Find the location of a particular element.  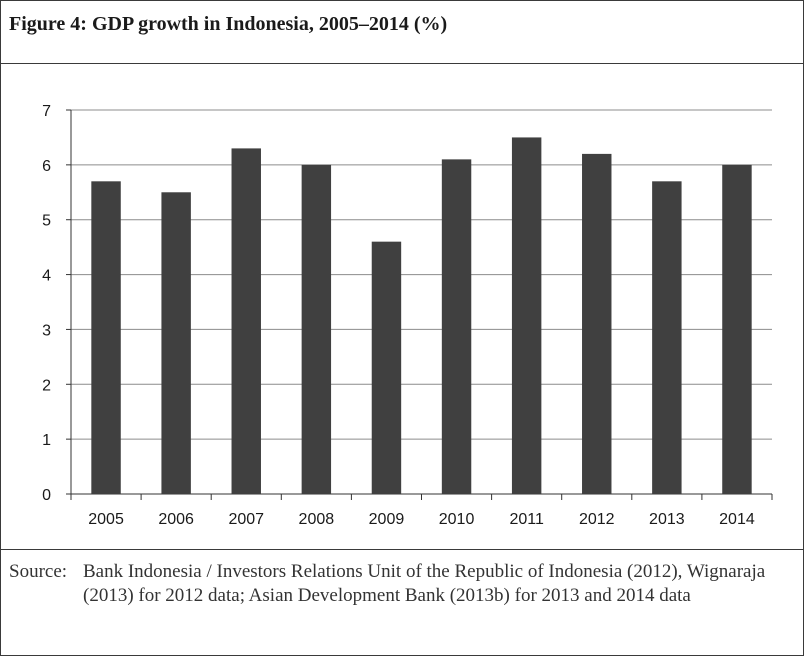

x-tick-label-2012: 2012 is located at coordinates (597, 519).